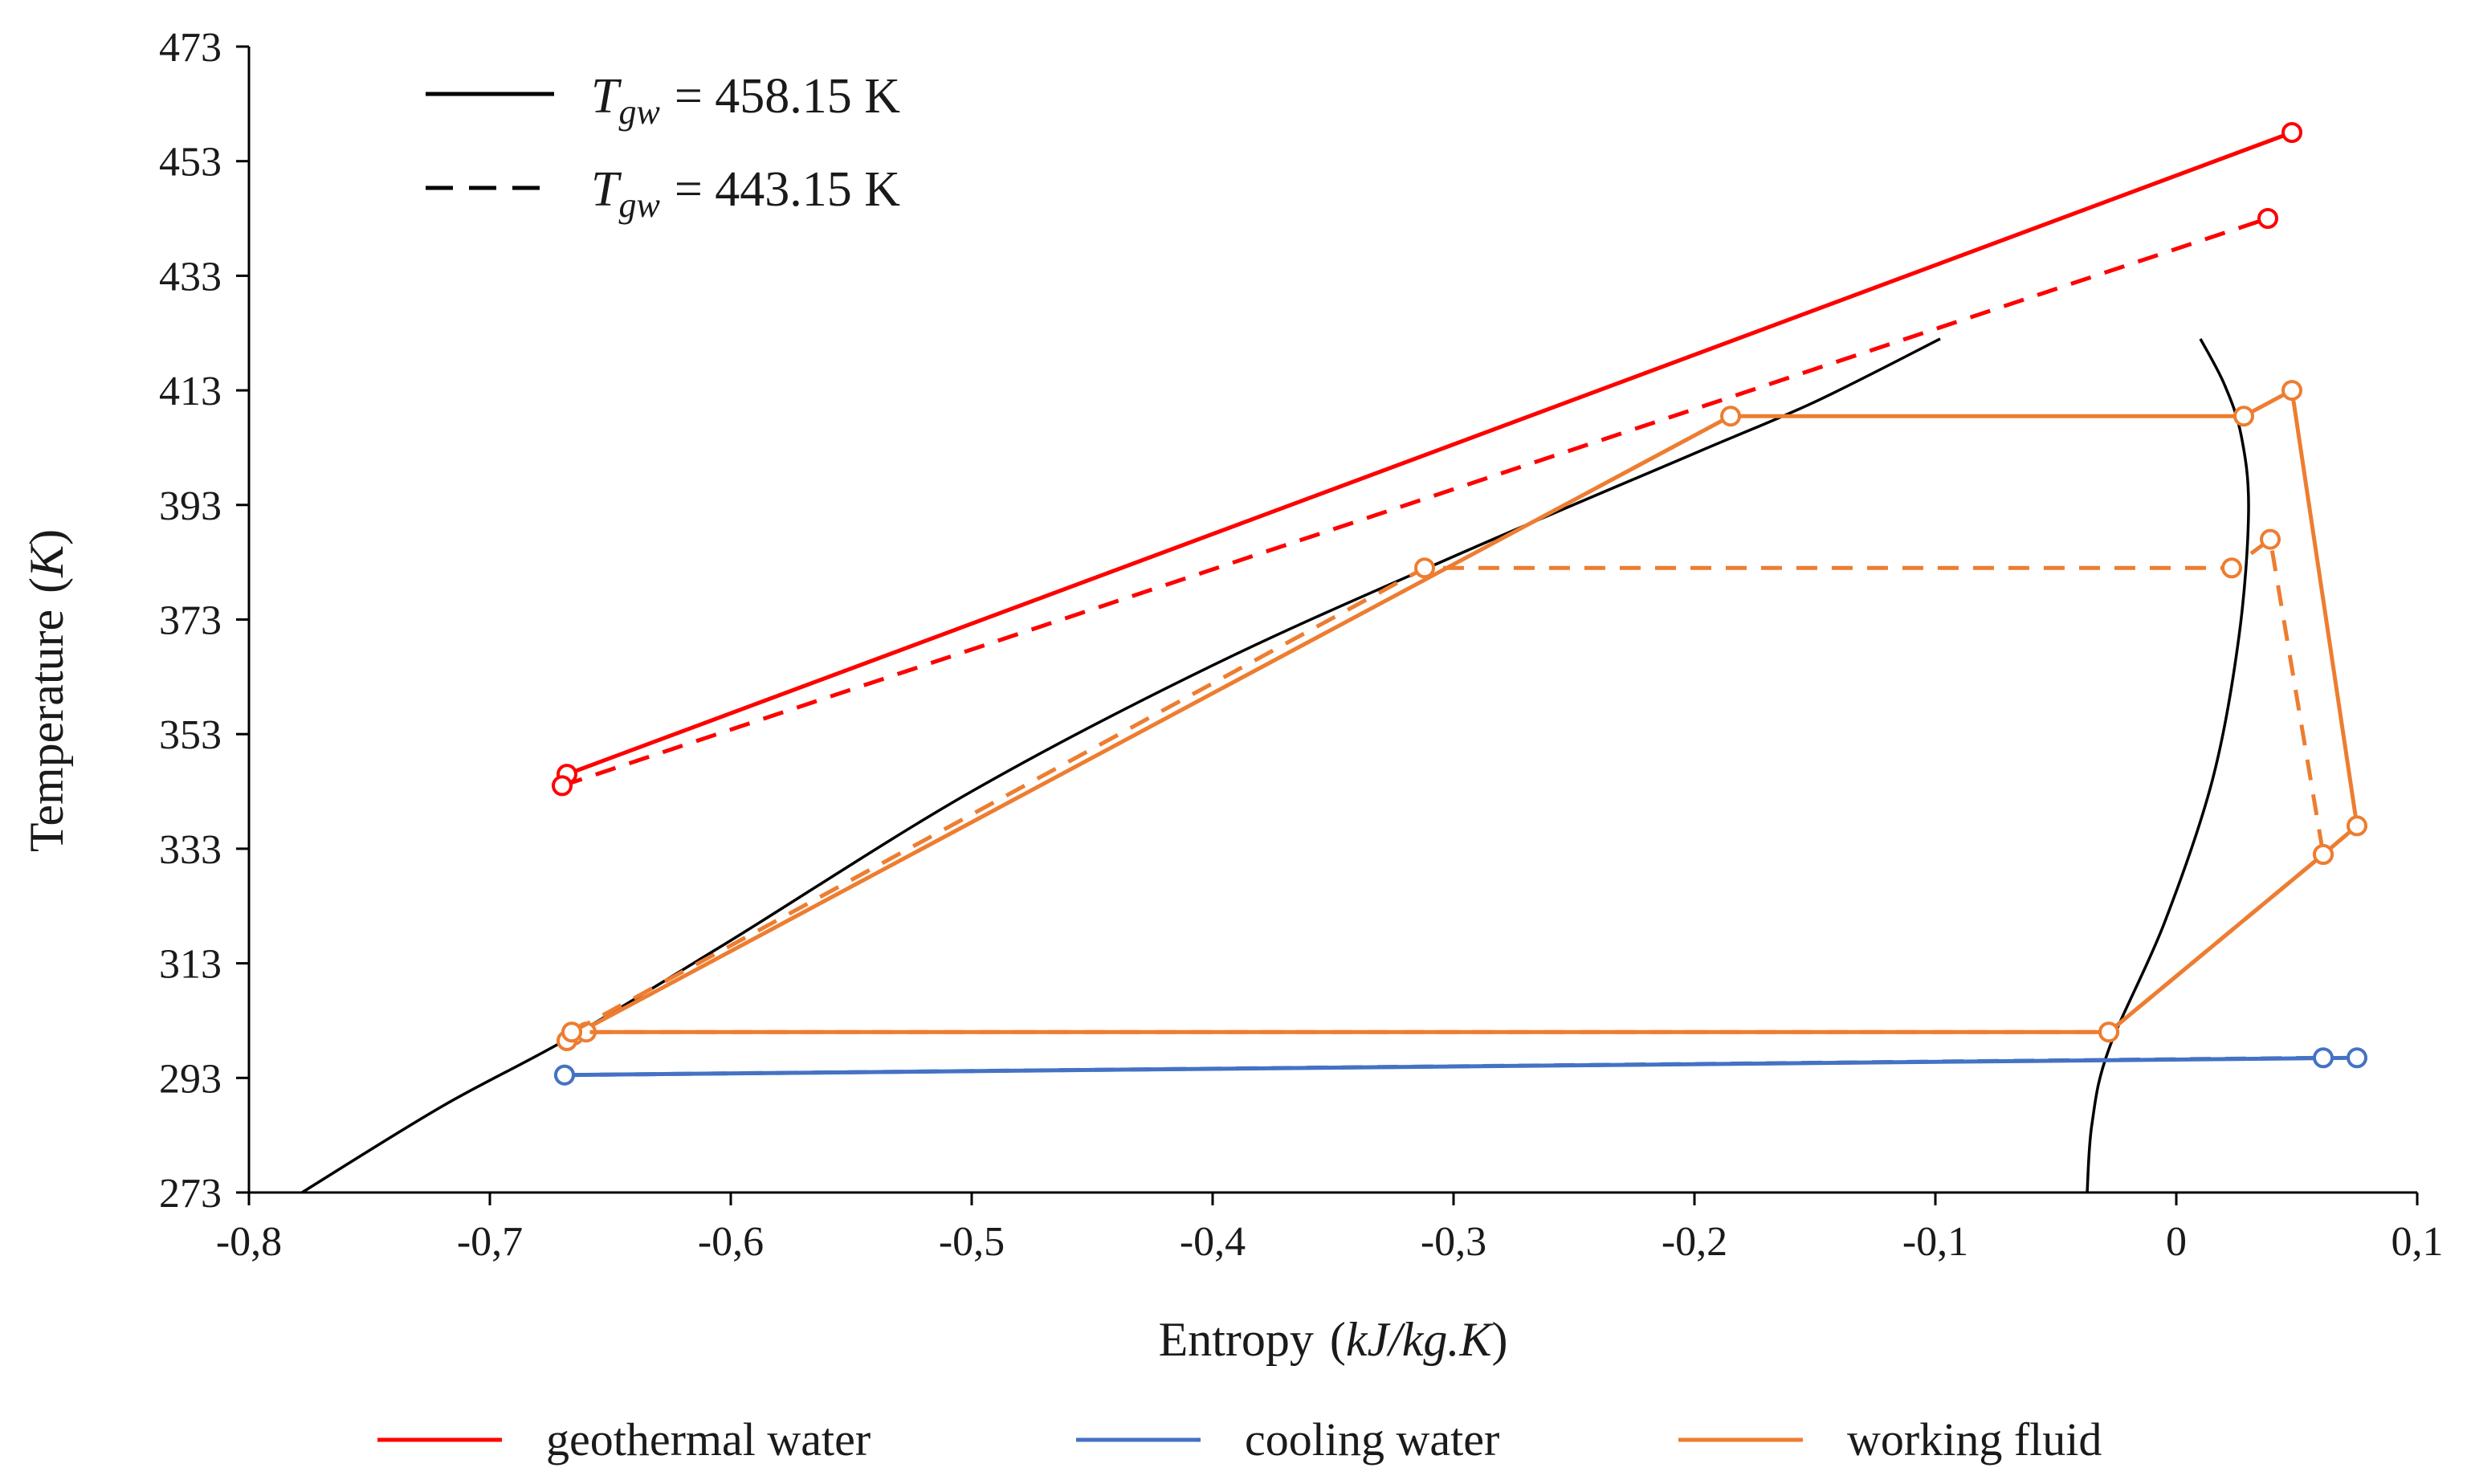 The image size is (2467, 1484). Describe the element at coordinates (191, 163) in the screenshot. I see `y-tick-label: 453` at that location.